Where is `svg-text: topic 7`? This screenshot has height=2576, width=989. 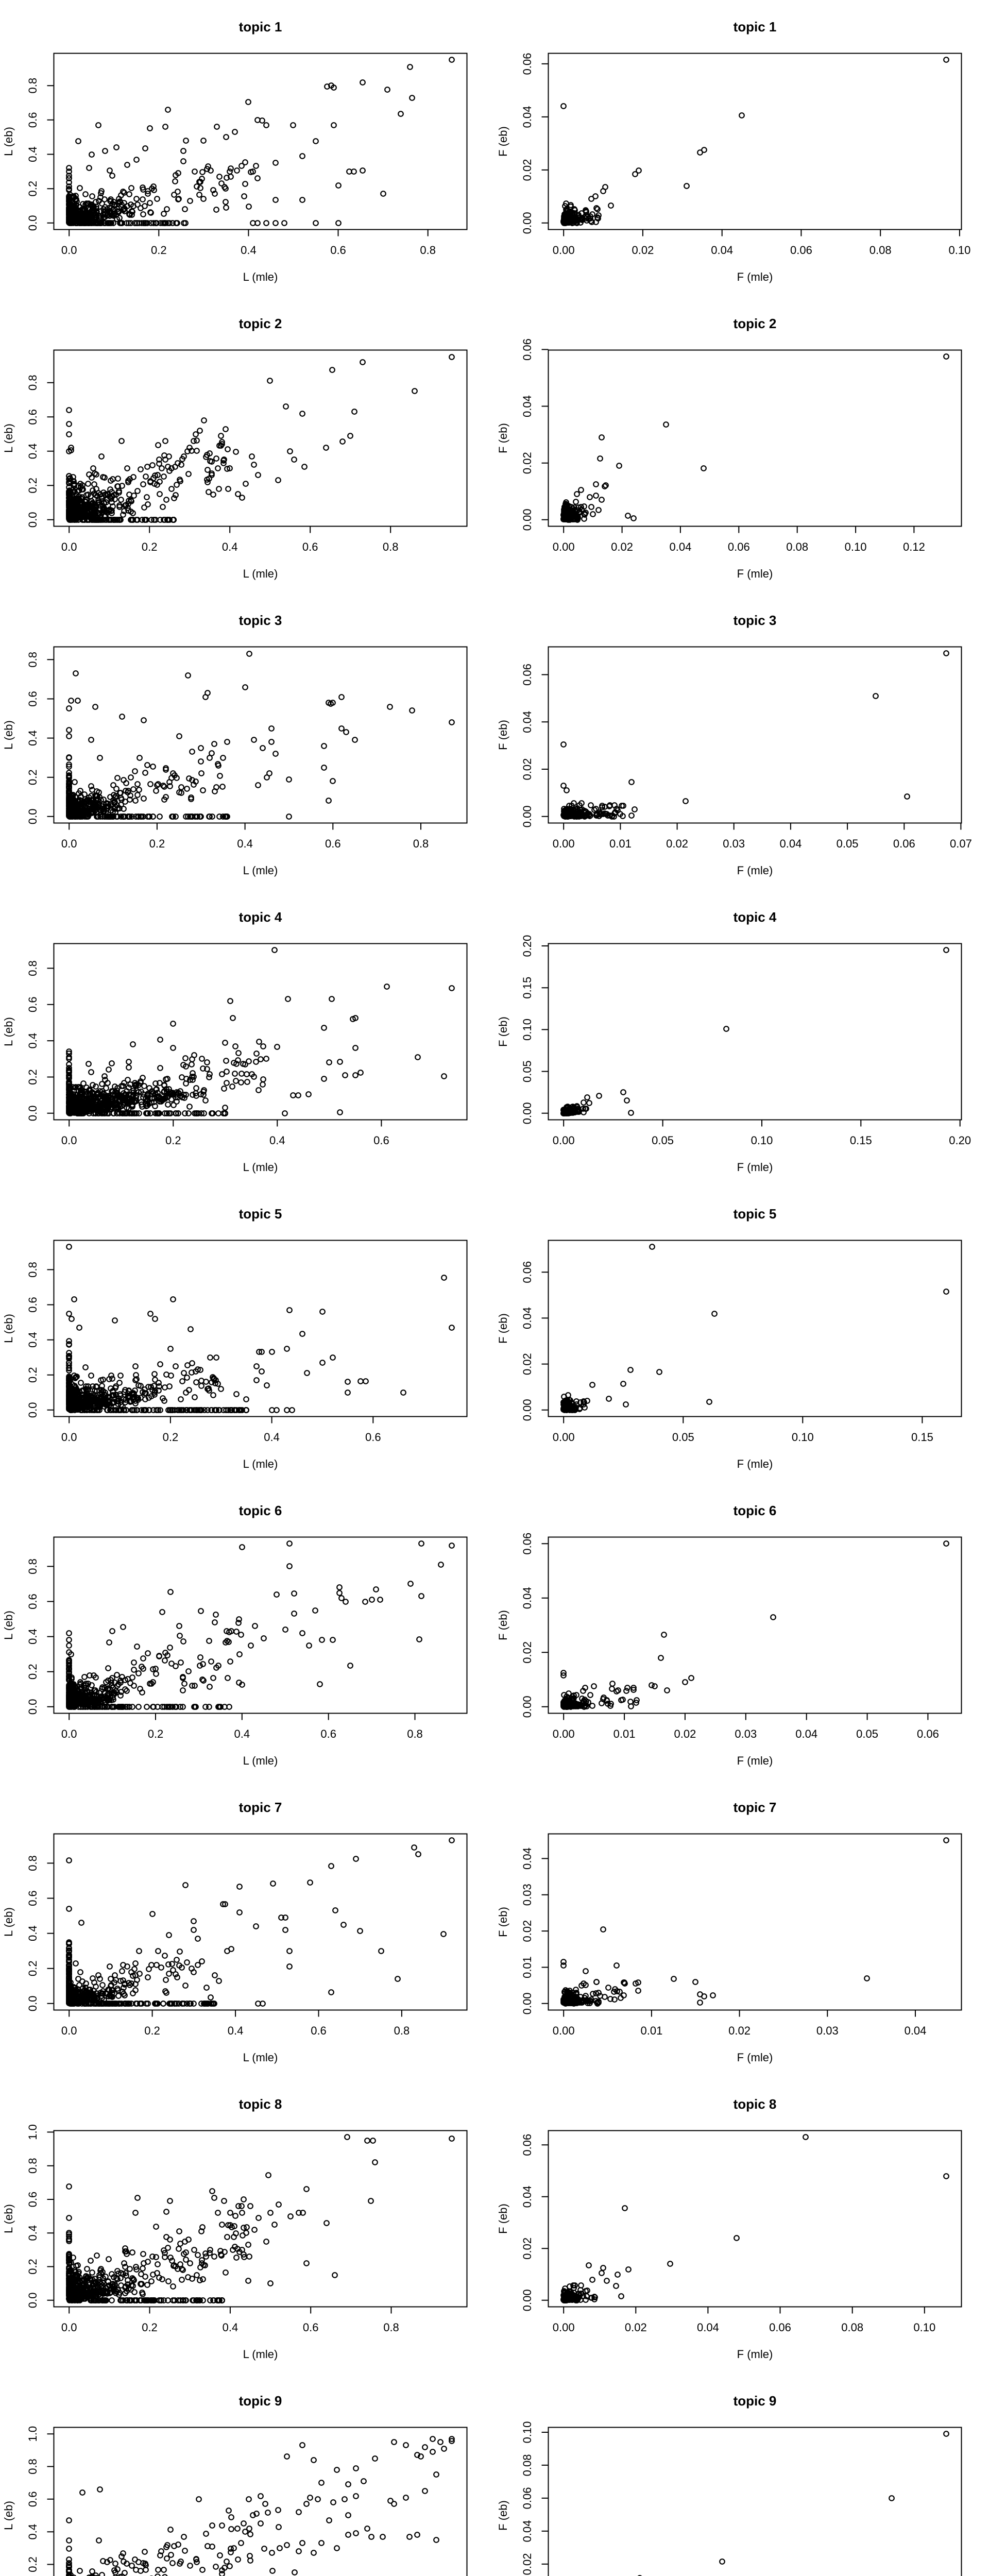 svg-text: topic 7 is located at coordinates (260, 1807).